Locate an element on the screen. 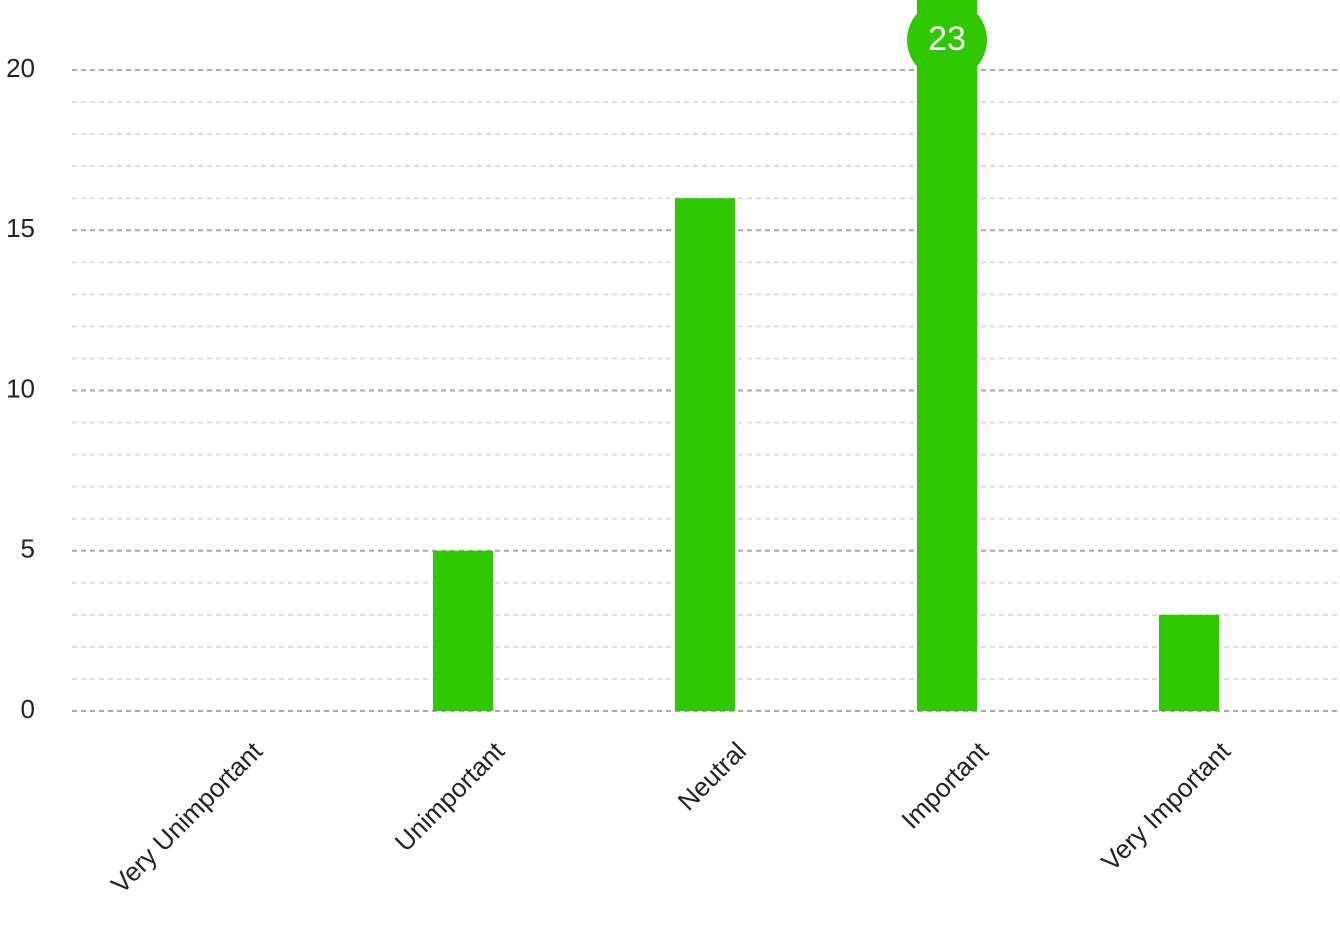 The image size is (1340, 942). x-tick-label: Neutral is located at coordinates (712, 776).